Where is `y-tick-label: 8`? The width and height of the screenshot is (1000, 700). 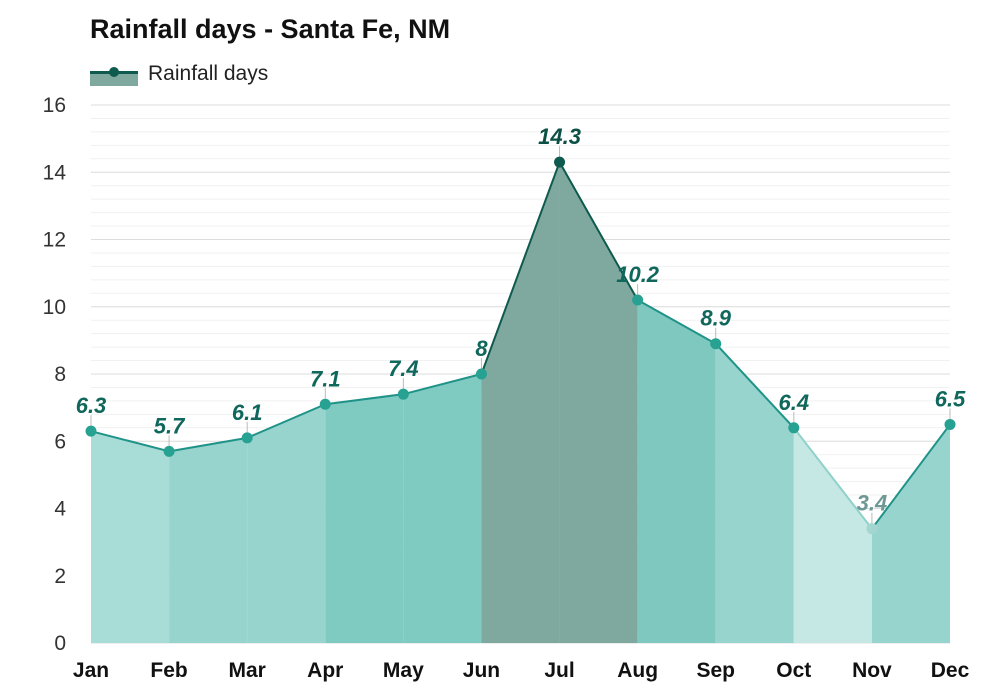
y-tick-label: 8 is located at coordinates (60, 374).